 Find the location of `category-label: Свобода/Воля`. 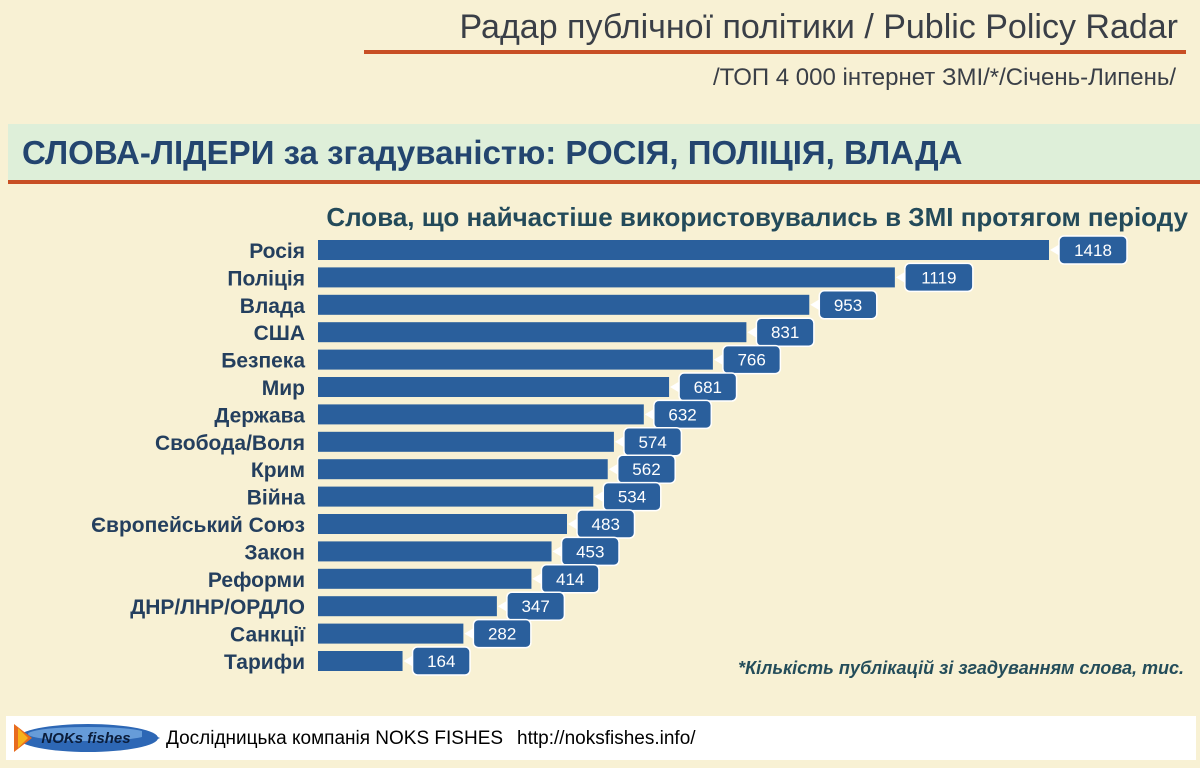

category-label: Свобода/Воля is located at coordinates (230, 443).